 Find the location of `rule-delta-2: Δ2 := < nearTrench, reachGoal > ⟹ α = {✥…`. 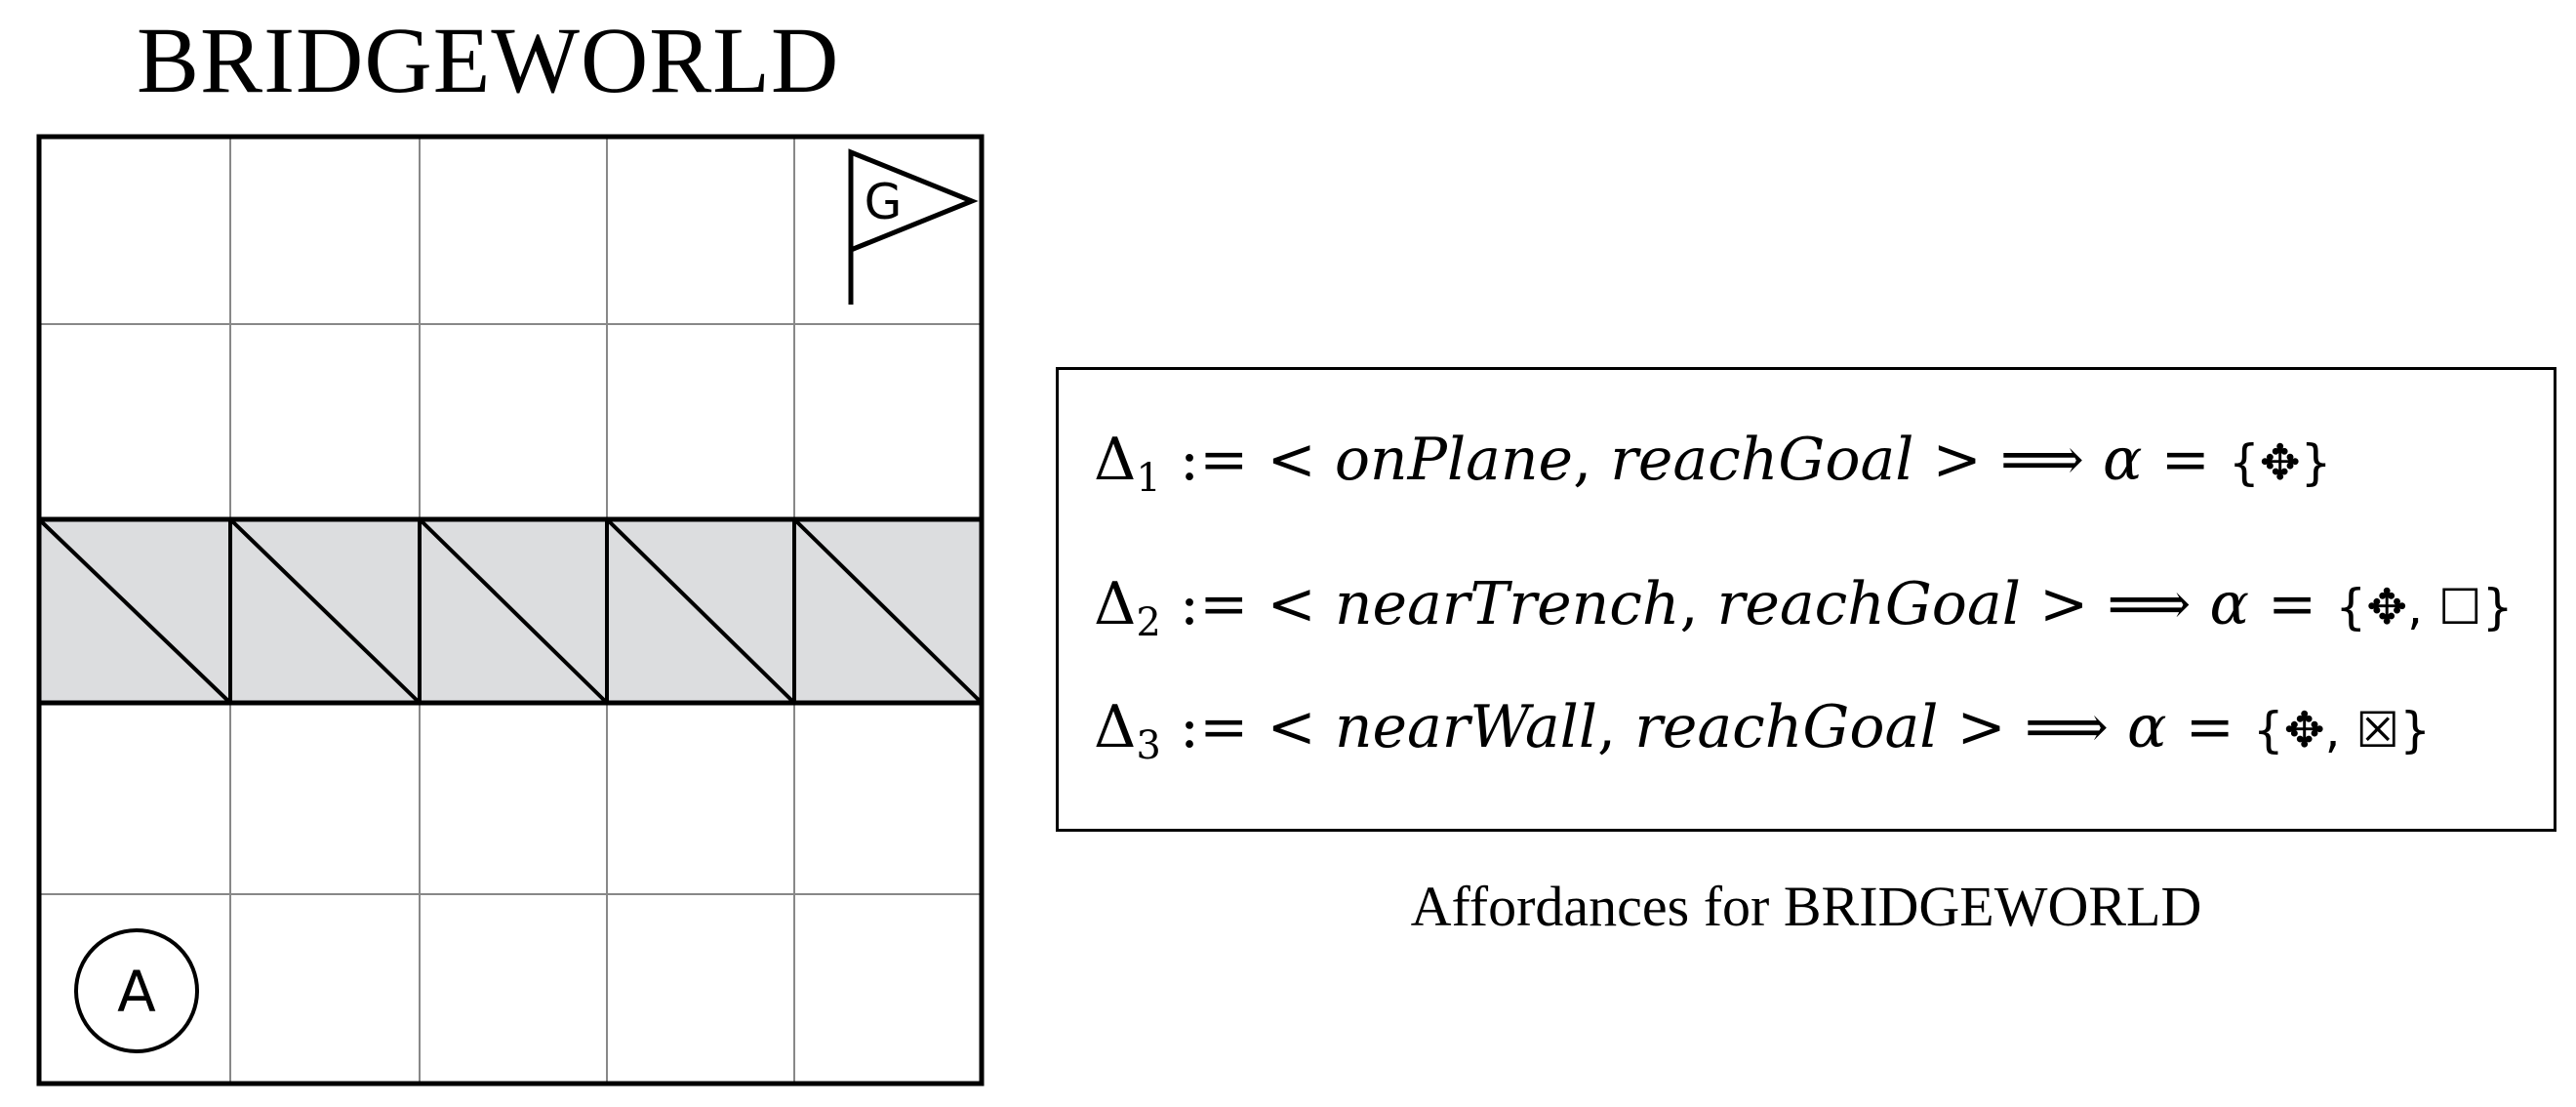

rule-delta-2: Δ2 := < nearTrench, reachGoal > ⟹ α = {✥… is located at coordinates (1804, 607).